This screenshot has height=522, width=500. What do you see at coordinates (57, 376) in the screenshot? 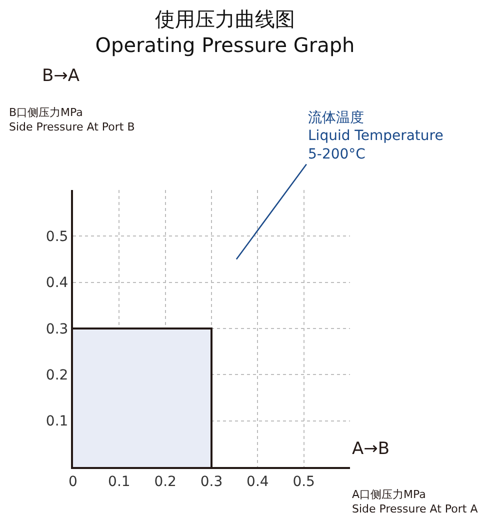
I see `y-tick-label: 0.2` at bounding box center [57, 376].